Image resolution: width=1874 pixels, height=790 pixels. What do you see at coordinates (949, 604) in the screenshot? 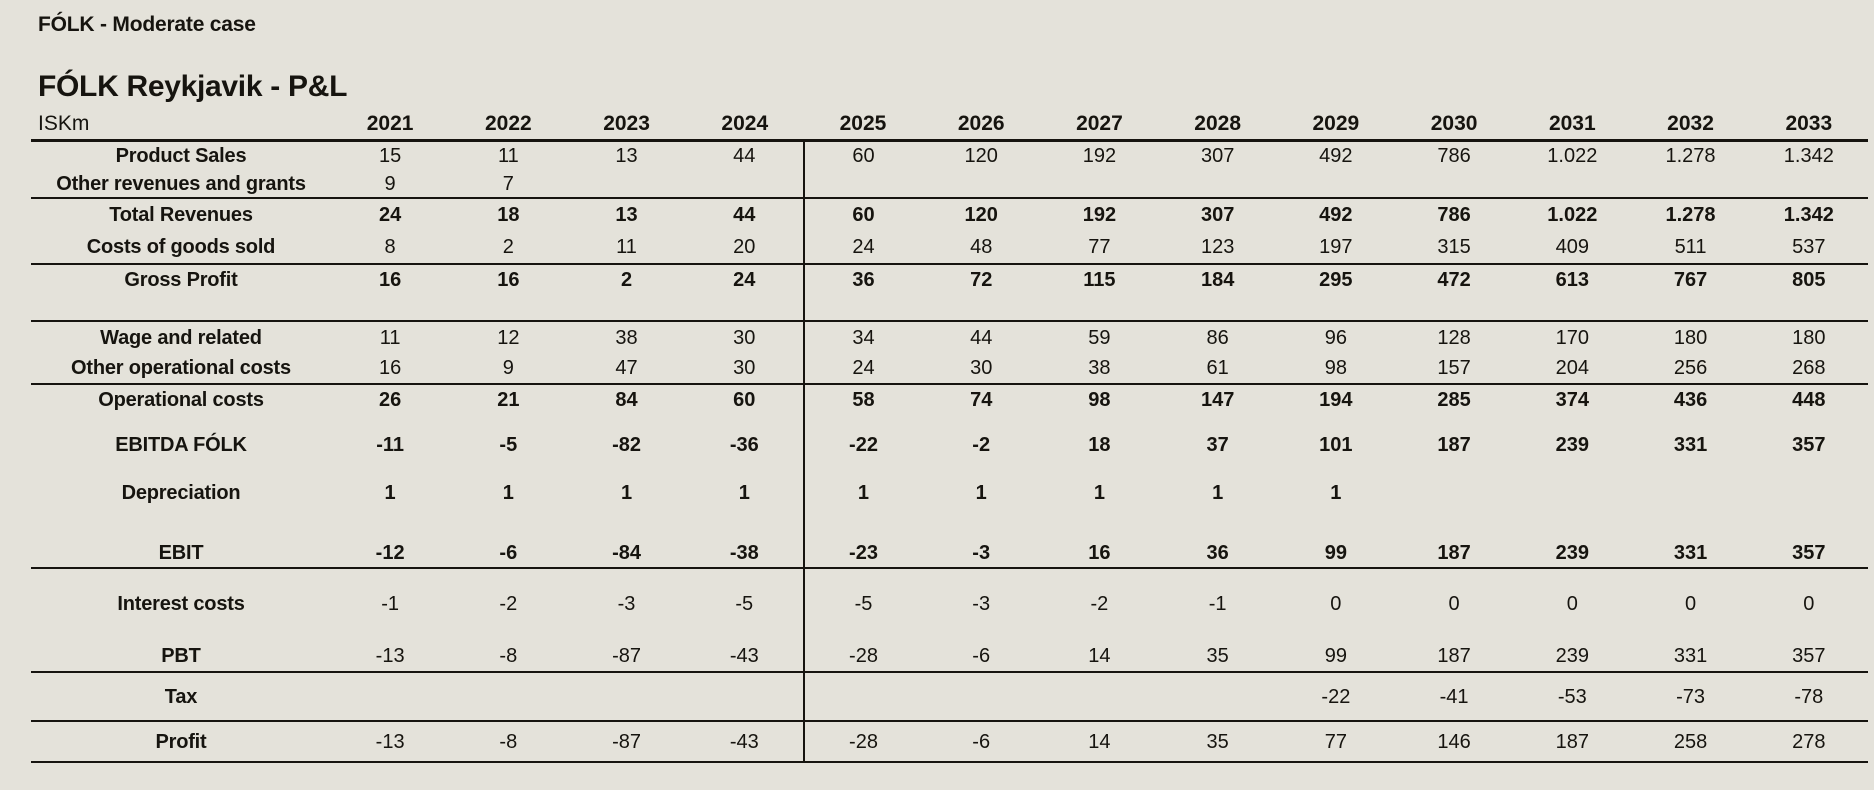
I see `table-row: Interest costs -1 -2 -3 -5 -5 -3 -2 -1 0 0 0 0 0` at bounding box center [949, 604].